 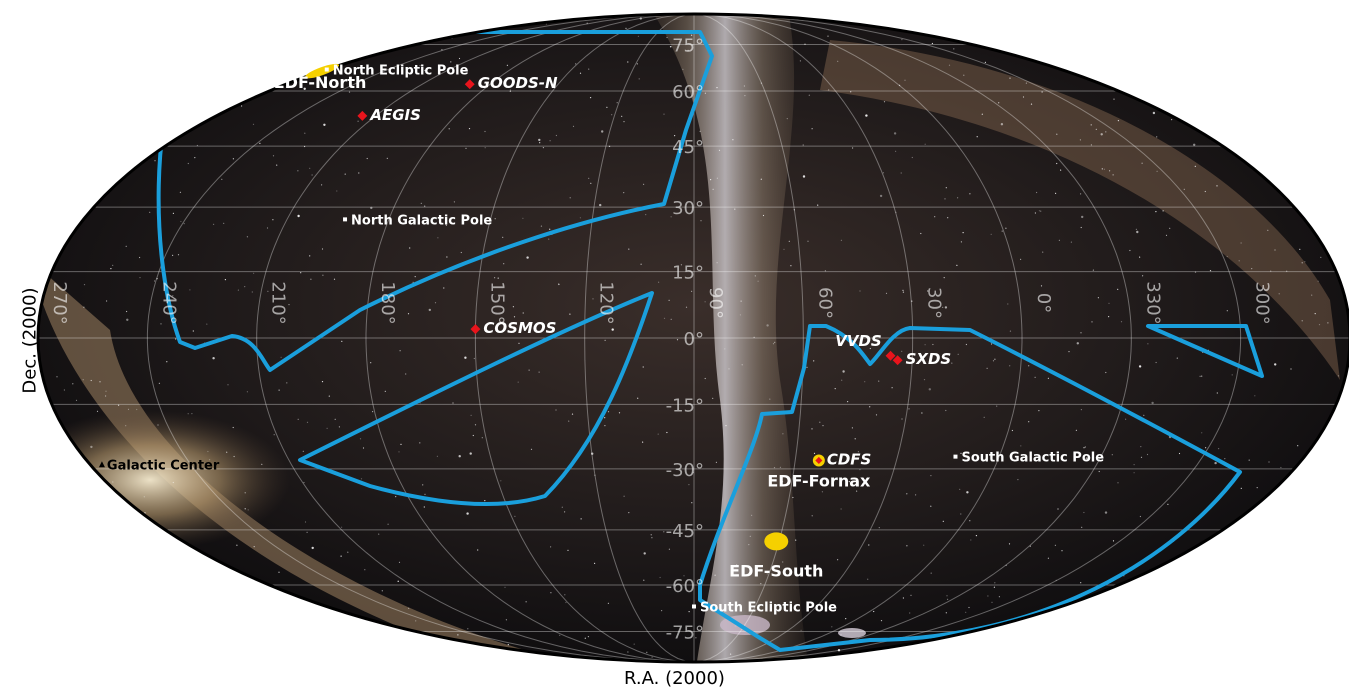 What do you see at coordinates (890, 355) in the screenshot?
I see `deep-field-marker` at bounding box center [890, 355].